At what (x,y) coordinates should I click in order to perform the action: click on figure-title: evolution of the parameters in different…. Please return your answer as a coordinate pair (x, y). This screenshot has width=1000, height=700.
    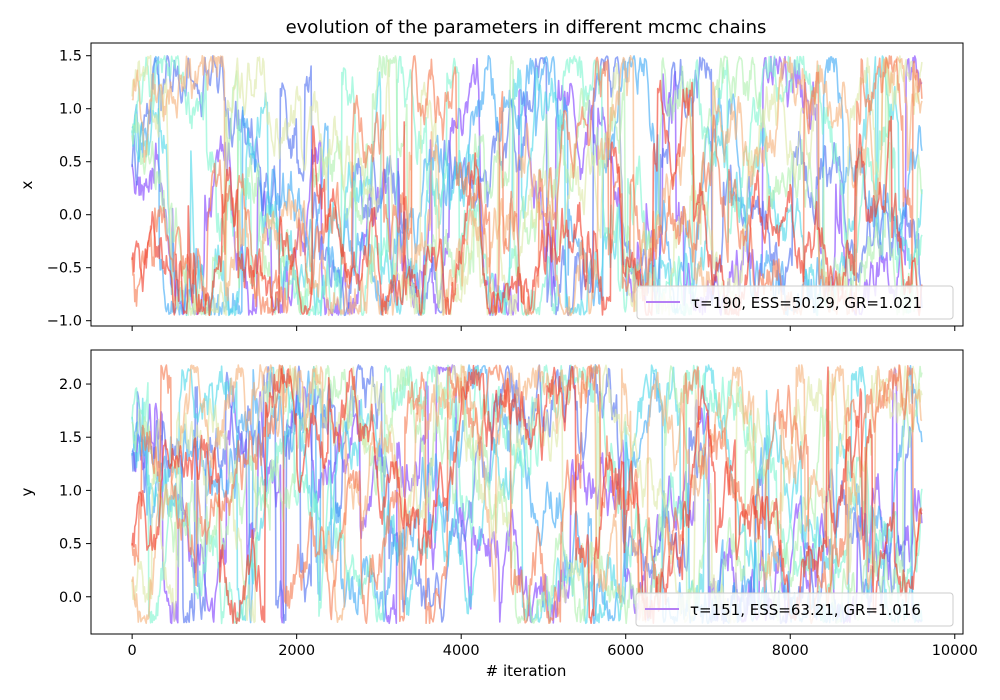
    Looking at the image, I should click on (526, 27).